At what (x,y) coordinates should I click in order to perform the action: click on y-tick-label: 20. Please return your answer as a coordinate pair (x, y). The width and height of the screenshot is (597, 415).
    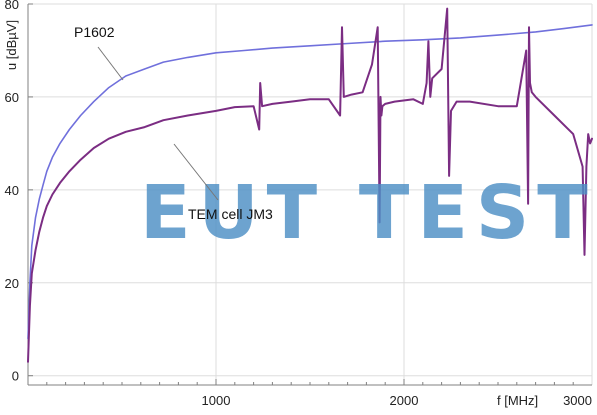
    Looking at the image, I should click on (12, 283).